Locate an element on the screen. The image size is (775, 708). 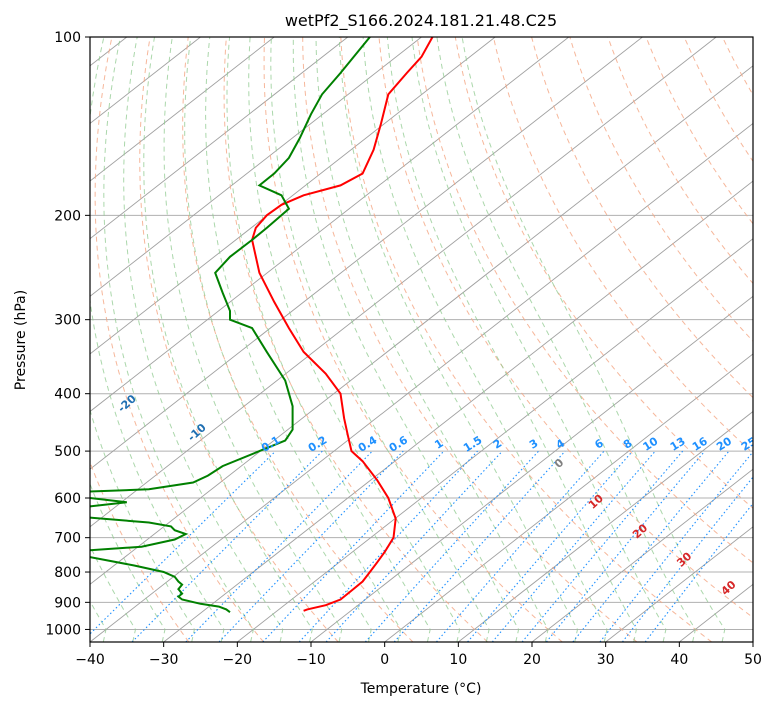
y-tick-label: 700 is located at coordinates (67, 539).